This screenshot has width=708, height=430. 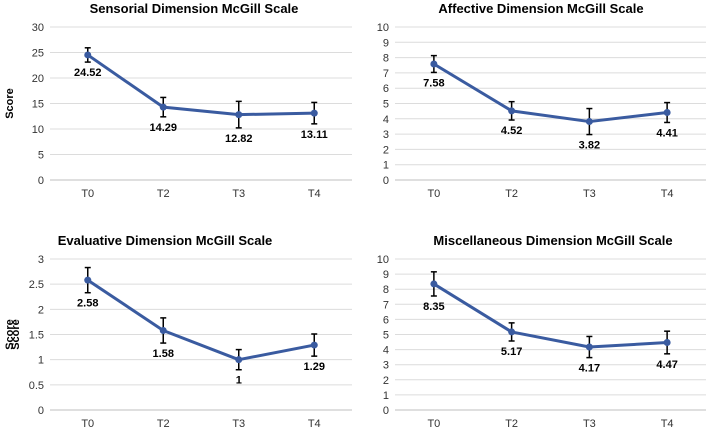 What do you see at coordinates (589, 146) in the screenshot?
I see `chart-2-data-label: 3.82` at bounding box center [589, 146].